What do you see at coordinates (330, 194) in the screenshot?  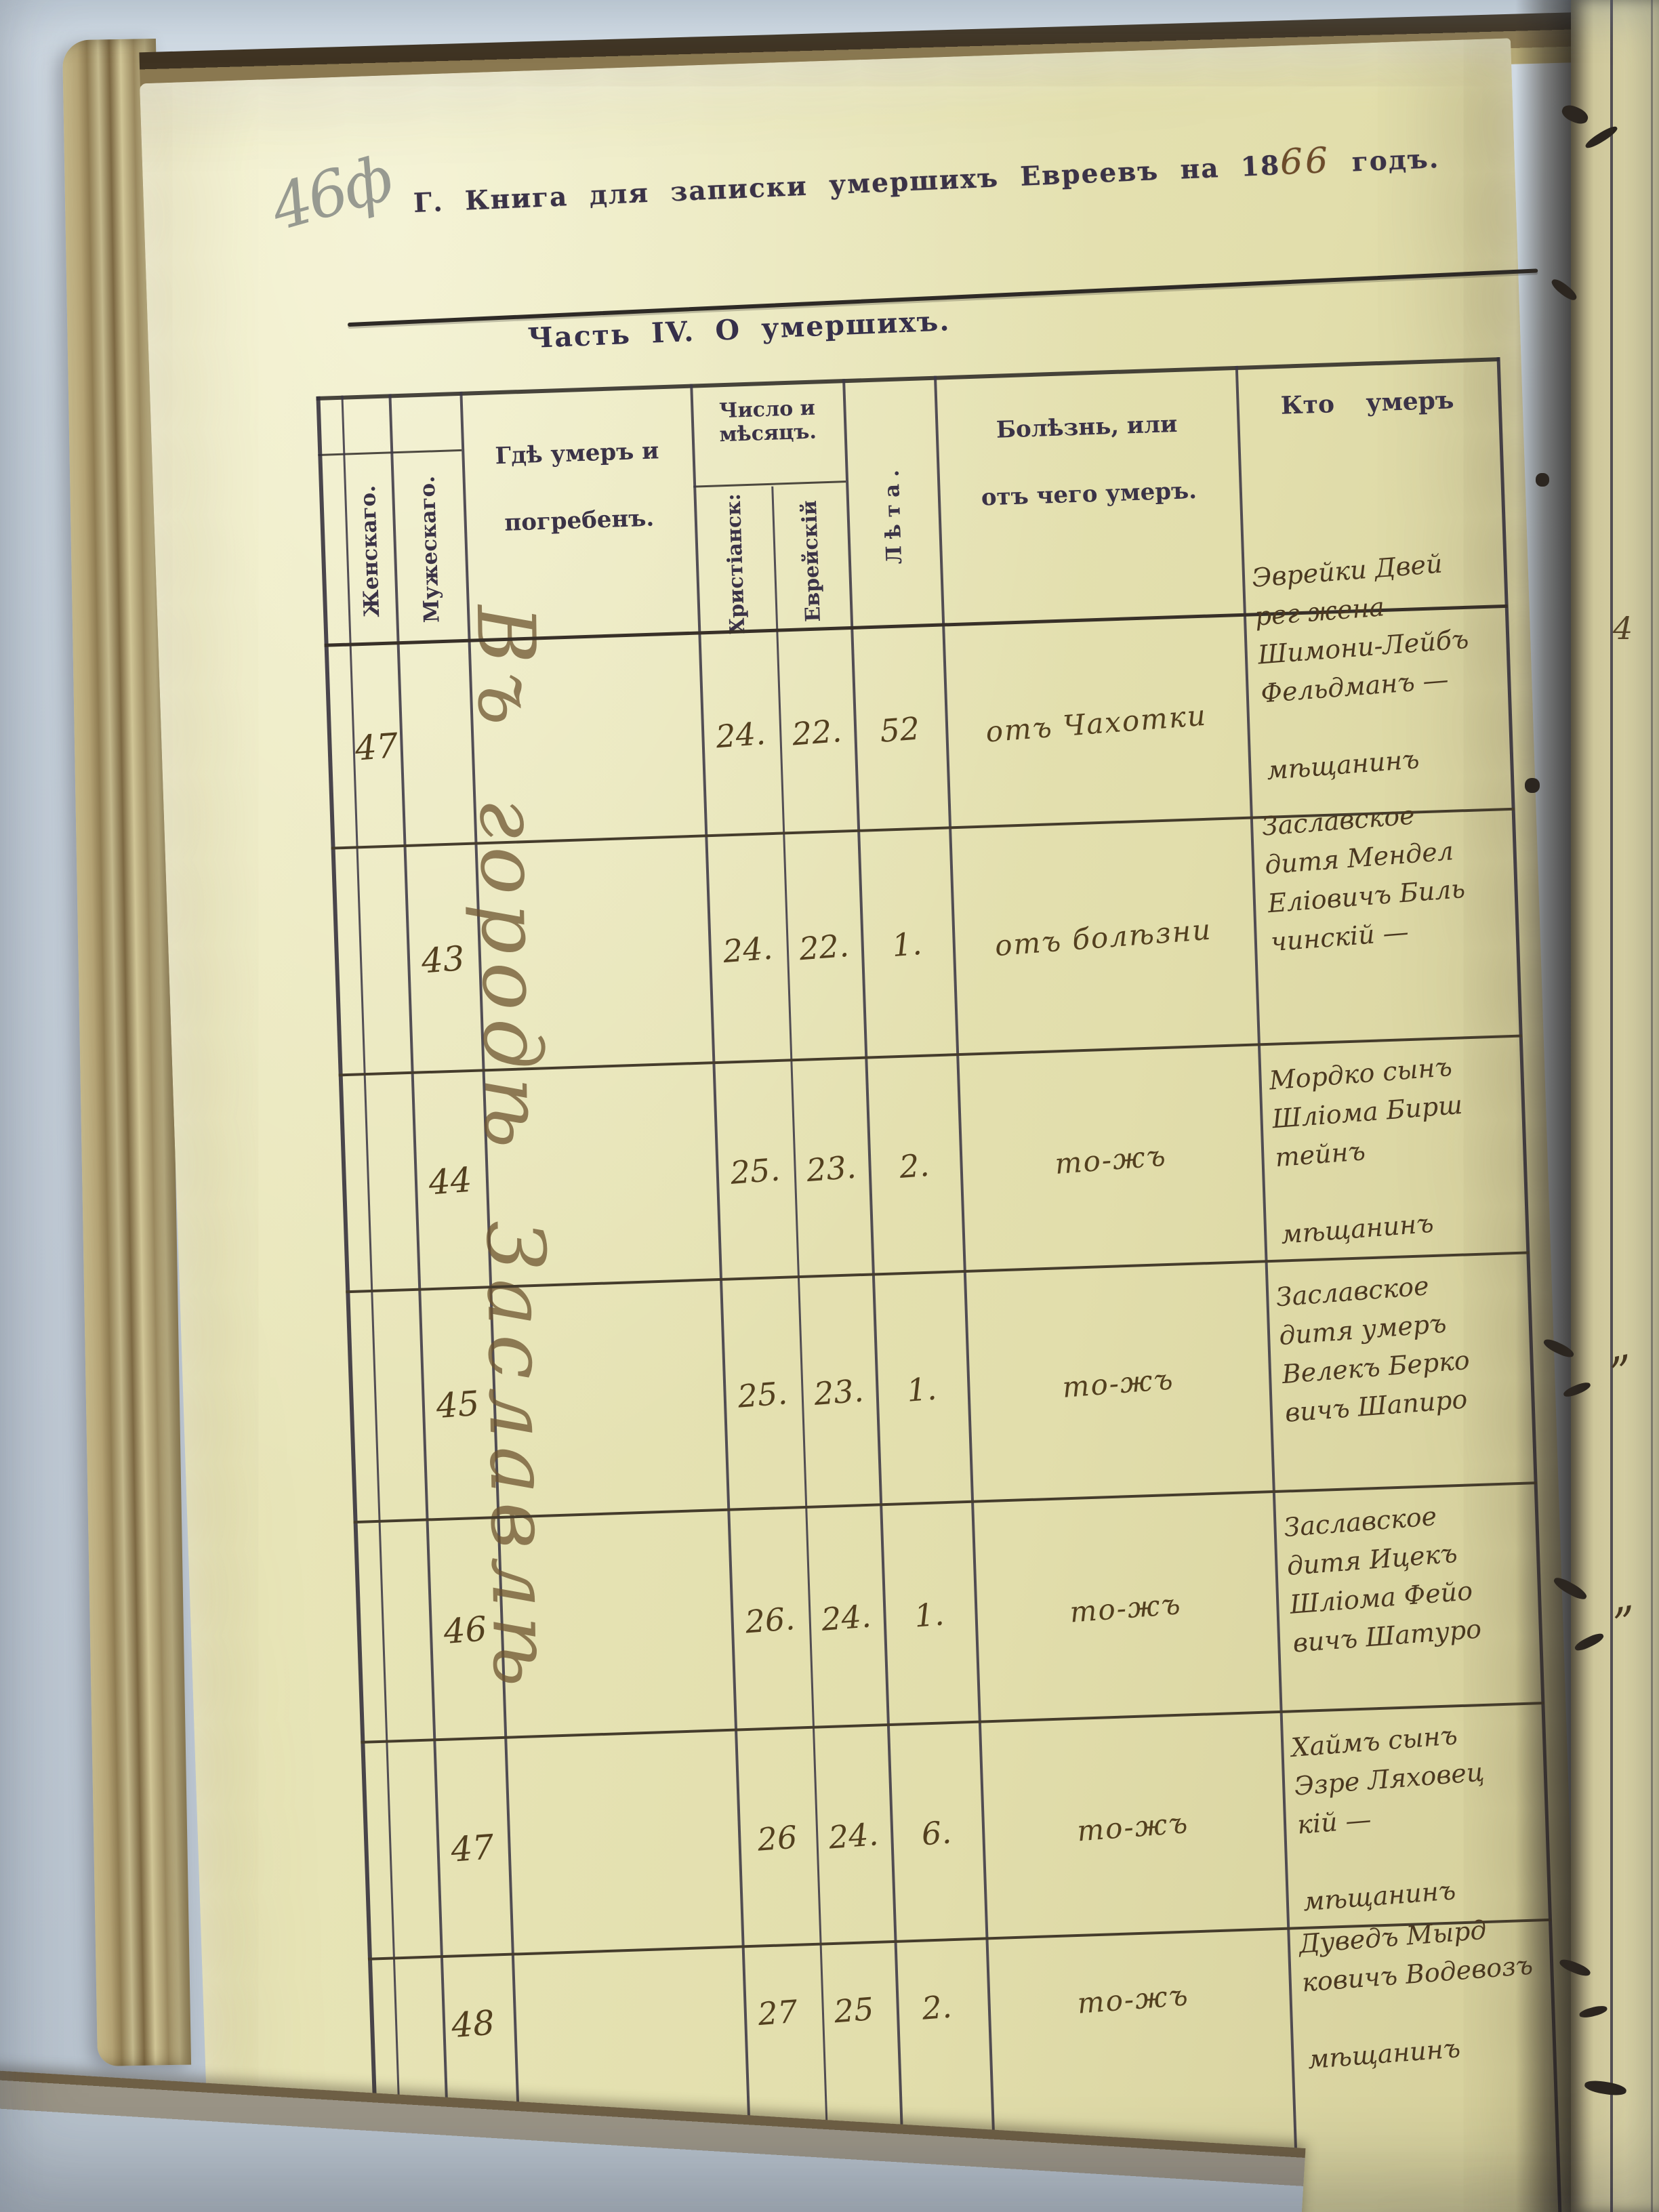 I see `pencil-folio-number: 46ф` at bounding box center [330, 194].